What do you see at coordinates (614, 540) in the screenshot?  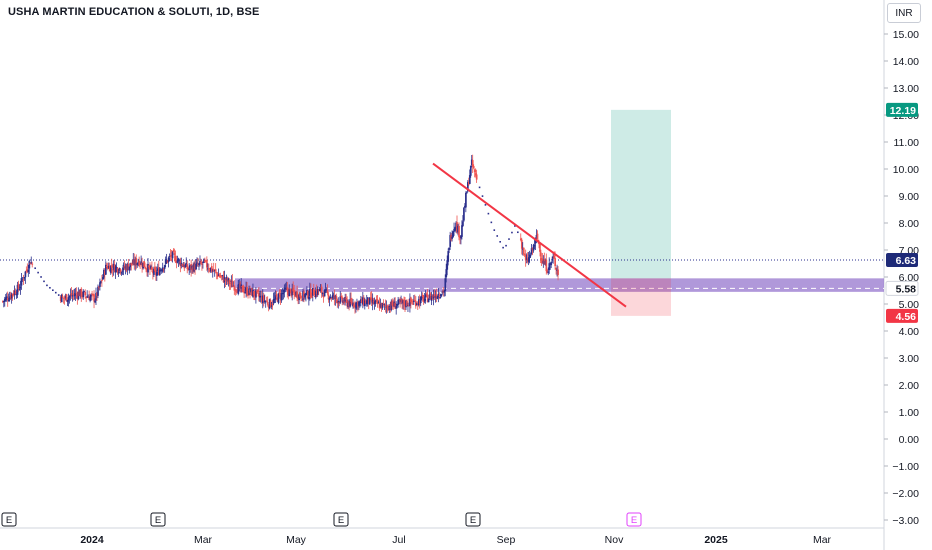 I see `x-tick-label: Nov` at bounding box center [614, 540].